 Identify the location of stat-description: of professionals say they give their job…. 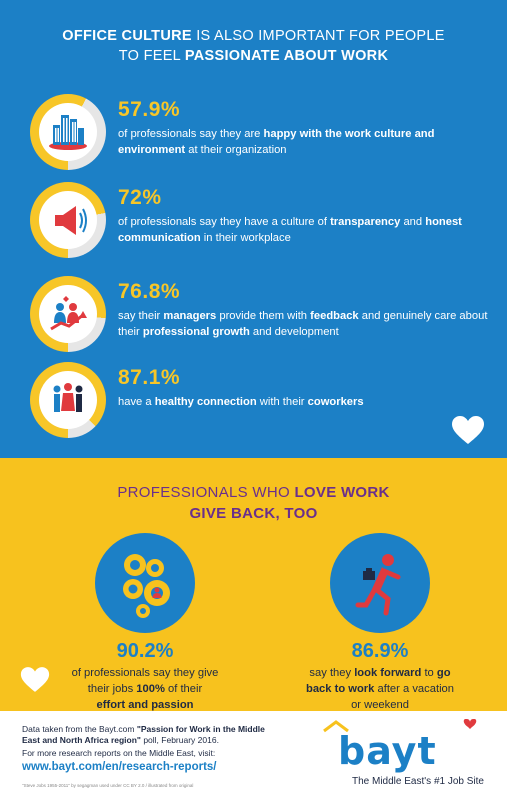
(145, 689).